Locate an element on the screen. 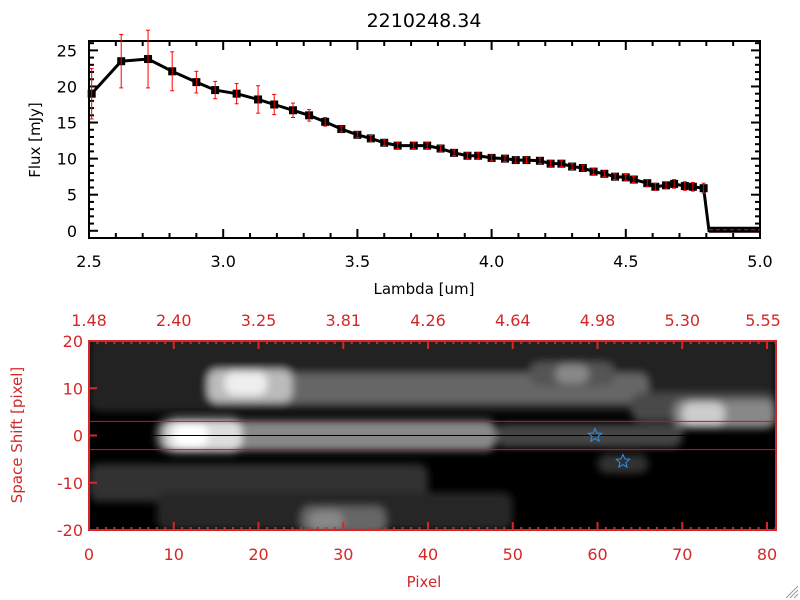  wavelength-tick-label: 3.81 is located at coordinates (343, 320).